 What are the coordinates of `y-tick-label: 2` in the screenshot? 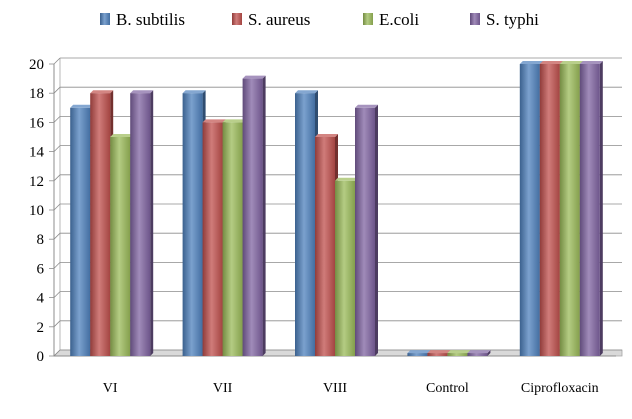 It's located at (41, 328).